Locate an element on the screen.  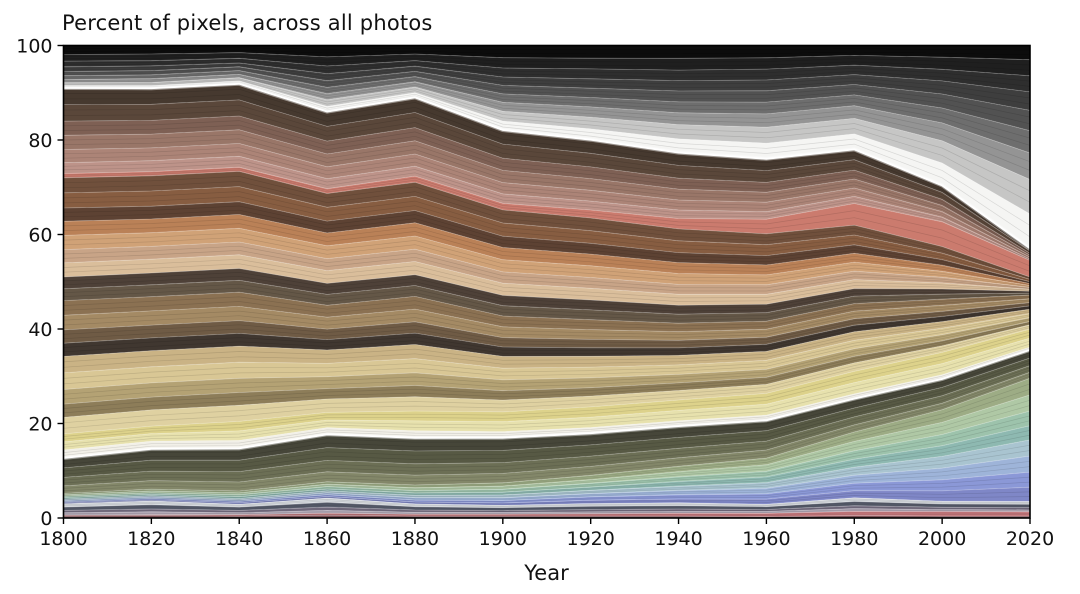
area-band-sienna is located at coordinates (546, 234).